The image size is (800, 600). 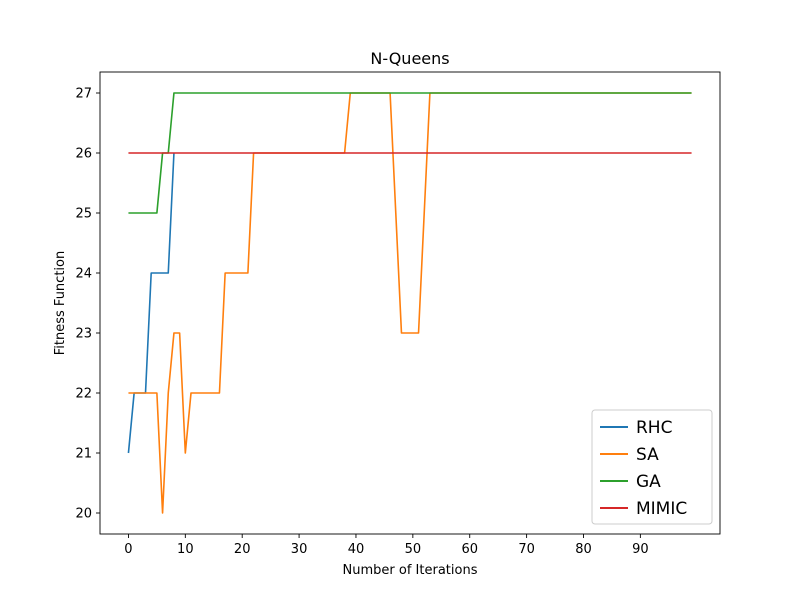 What do you see at coordinates (647, 455) in the screenshot?
I see `legend-label-sa: SA` at bounding box center [647, 455].